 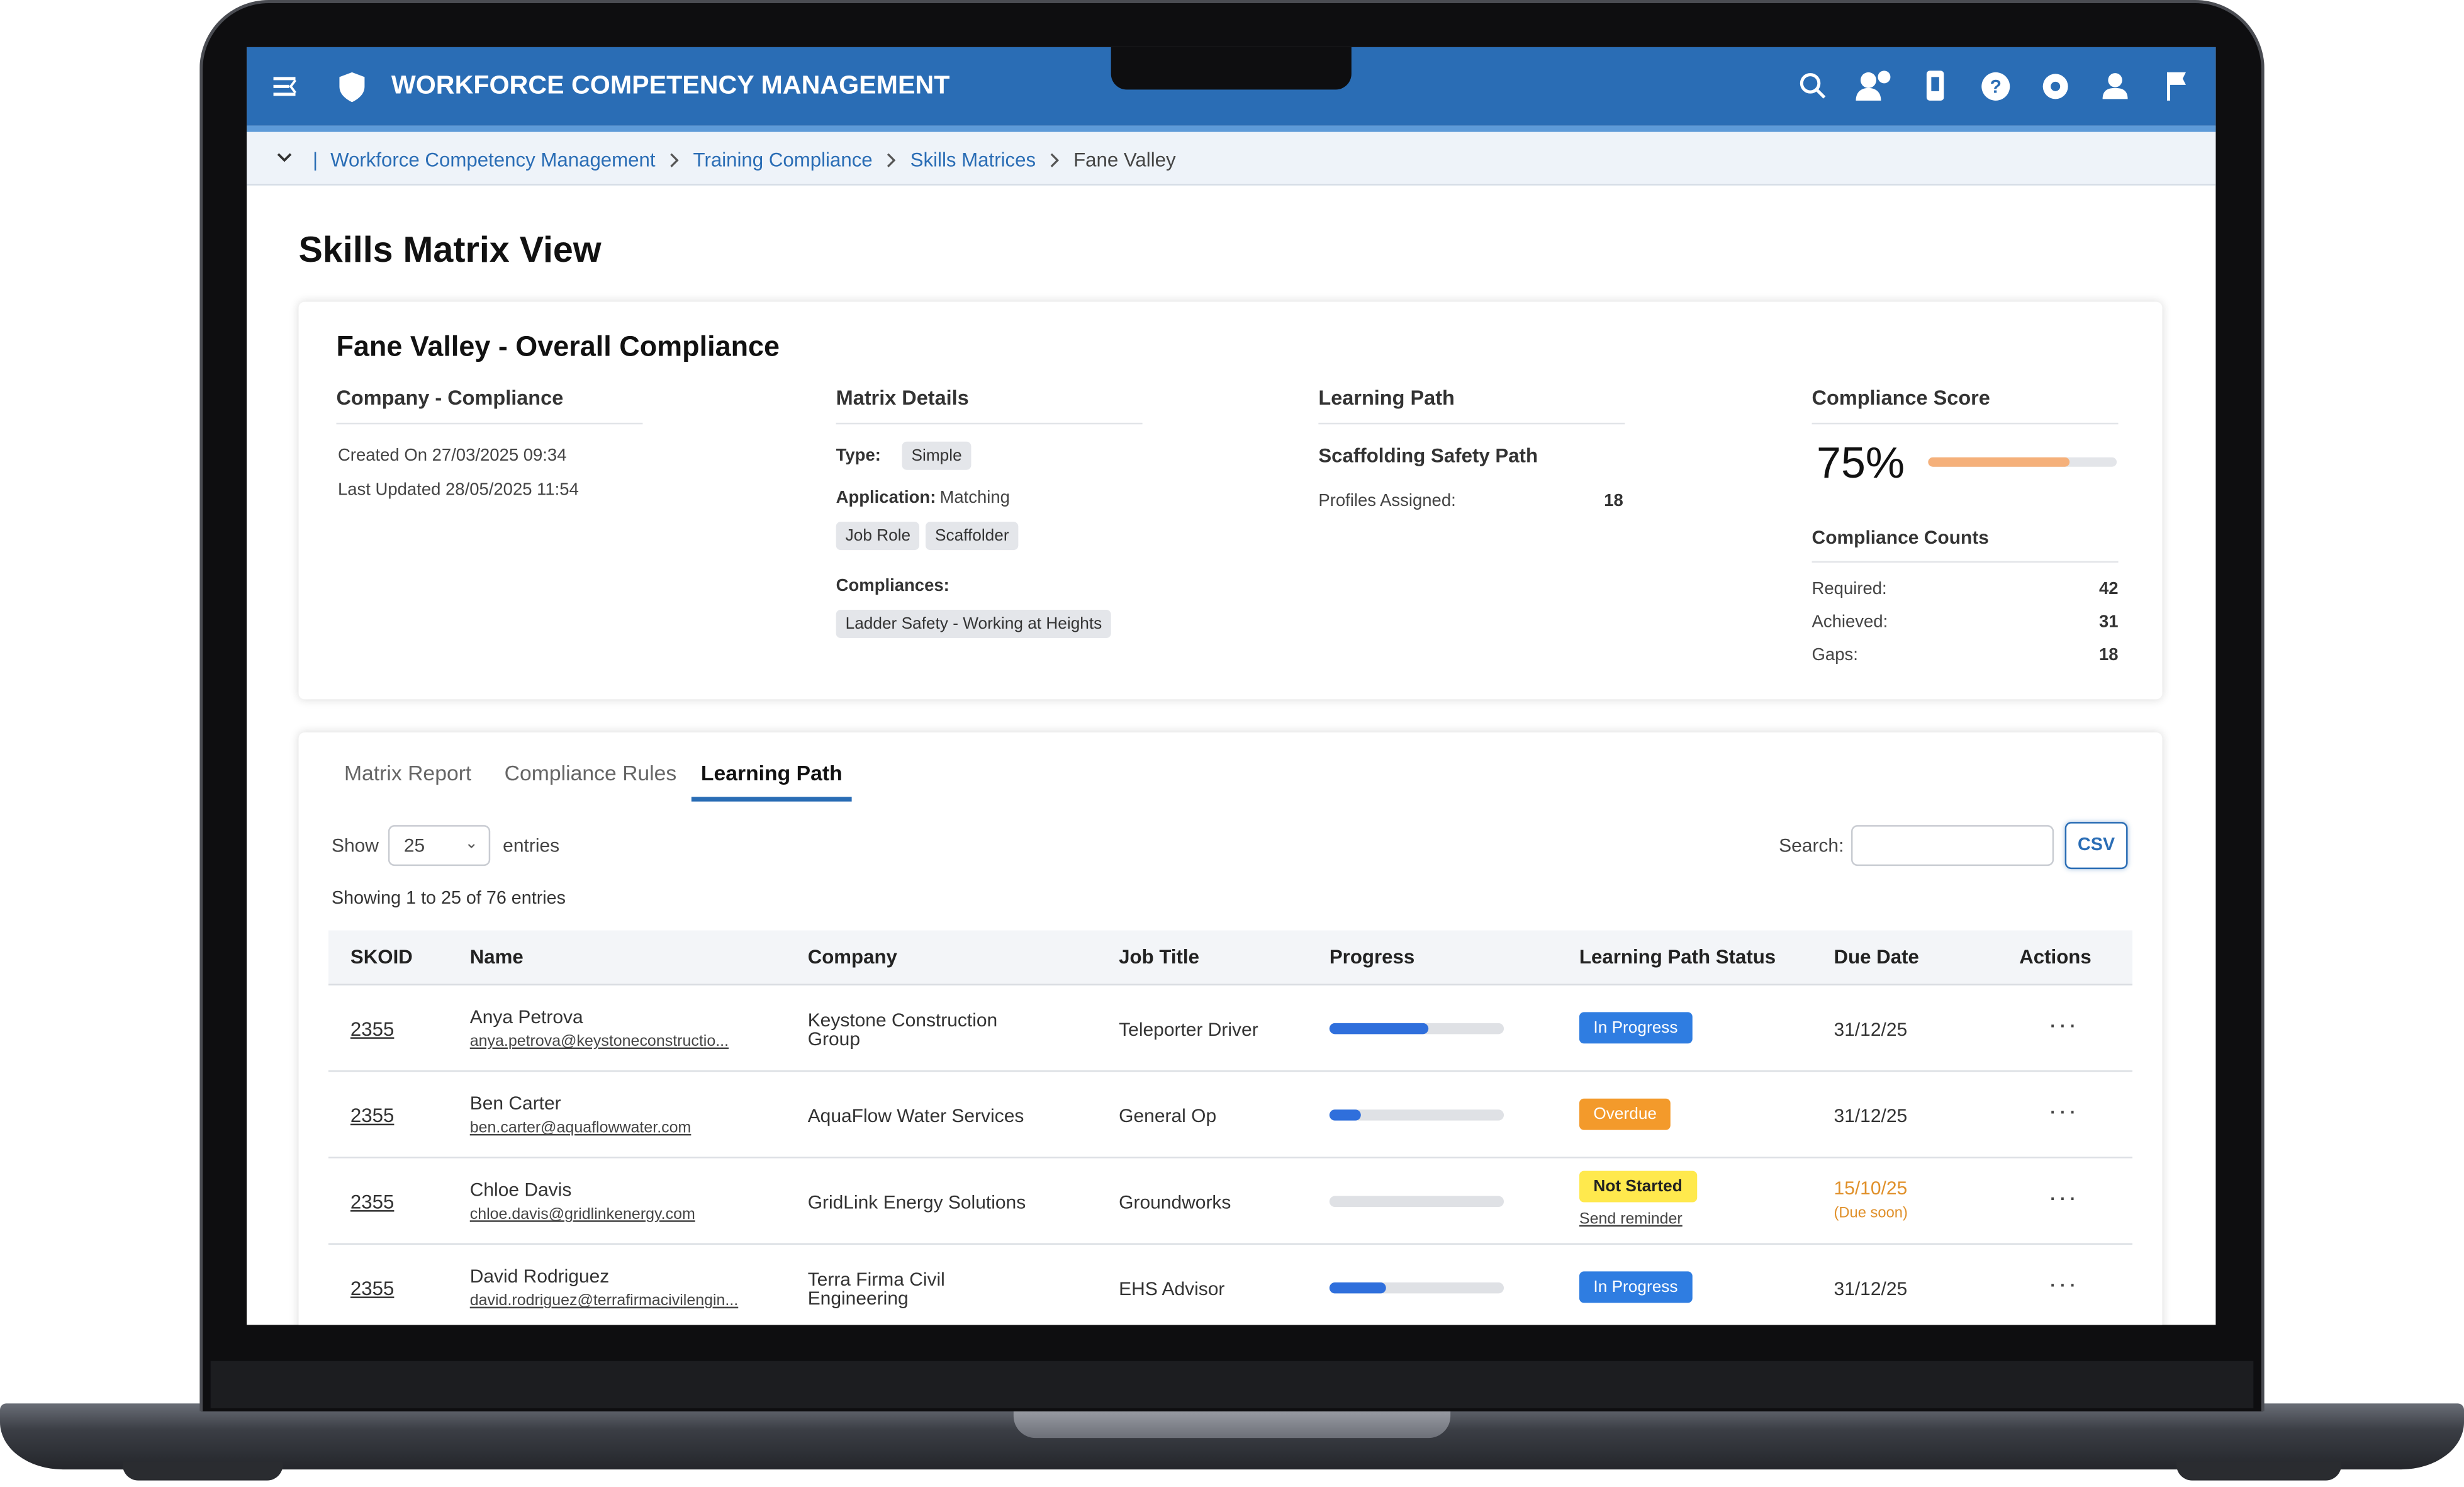 I want to click on tab: Matrix Report, so click(x=408, y=773).